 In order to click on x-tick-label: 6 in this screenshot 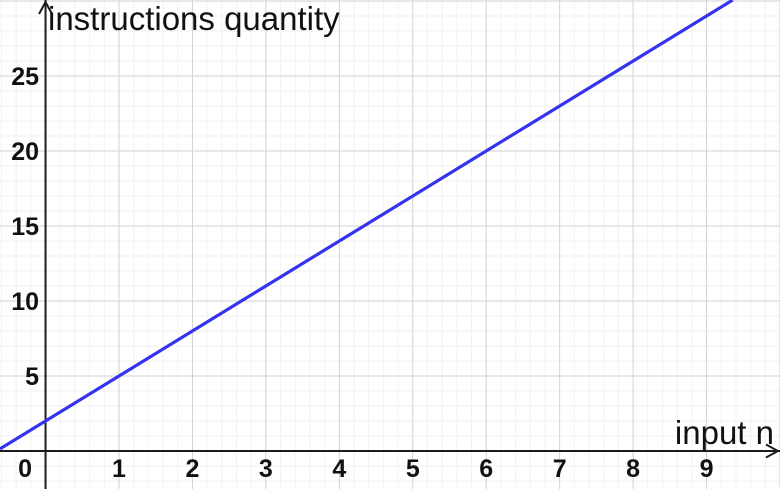, I will do `click(486, 469)`.